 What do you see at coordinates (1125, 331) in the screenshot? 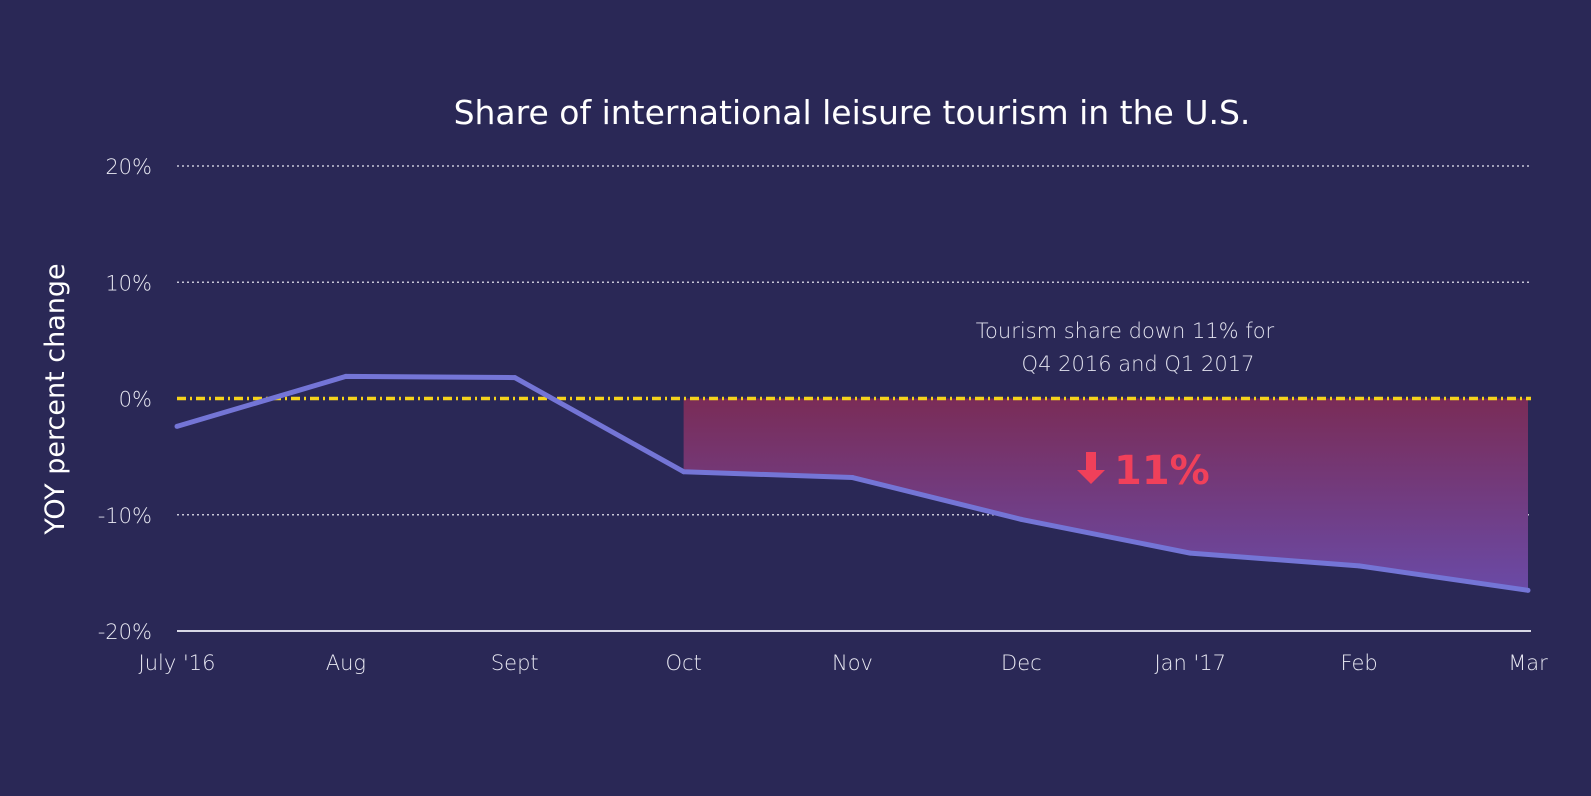
I see `annotation-line-1: Tourism share down 11% for` at bounding box center [1125, 331].